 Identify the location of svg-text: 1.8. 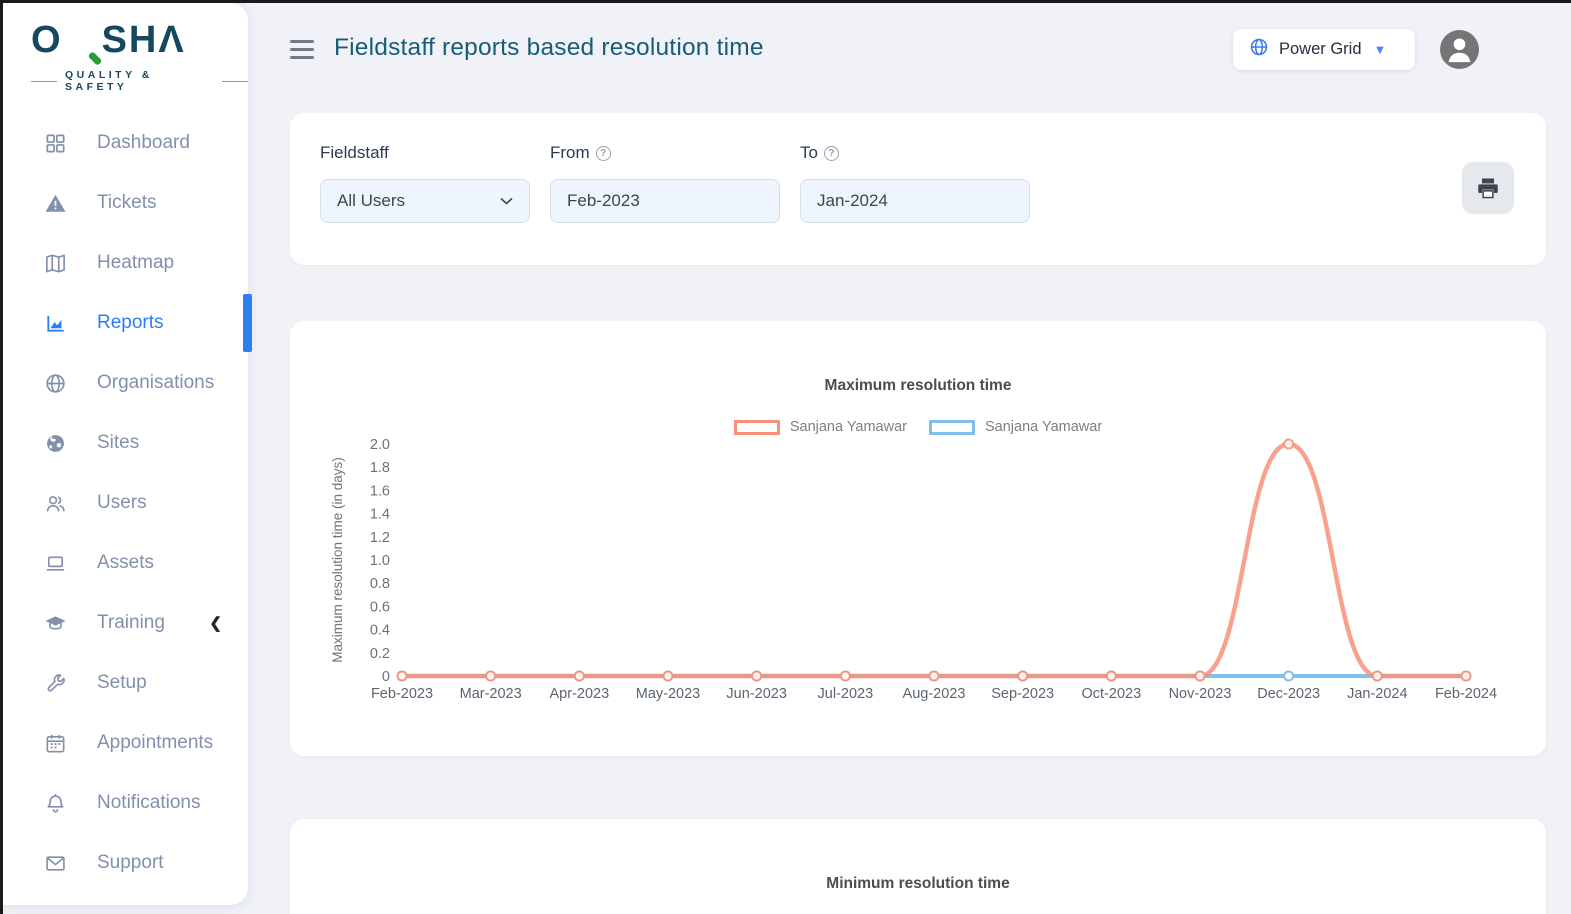
(380, 468).